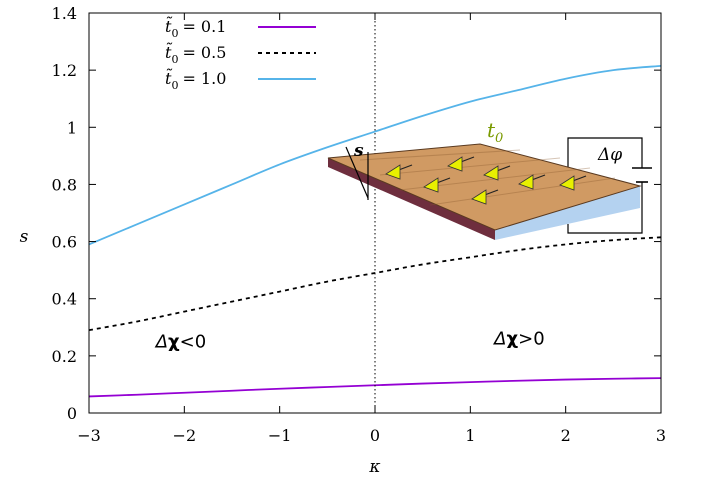 This screenshot has width=702, height=481. Describe the element at coordinates (491, 130) in the screenshot. I see `t0-symbol: t` at that location.